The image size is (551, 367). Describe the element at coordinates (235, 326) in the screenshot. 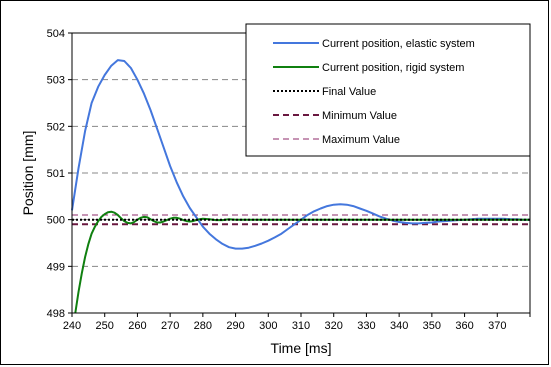

I see `x-tick-label: 290` at that location.